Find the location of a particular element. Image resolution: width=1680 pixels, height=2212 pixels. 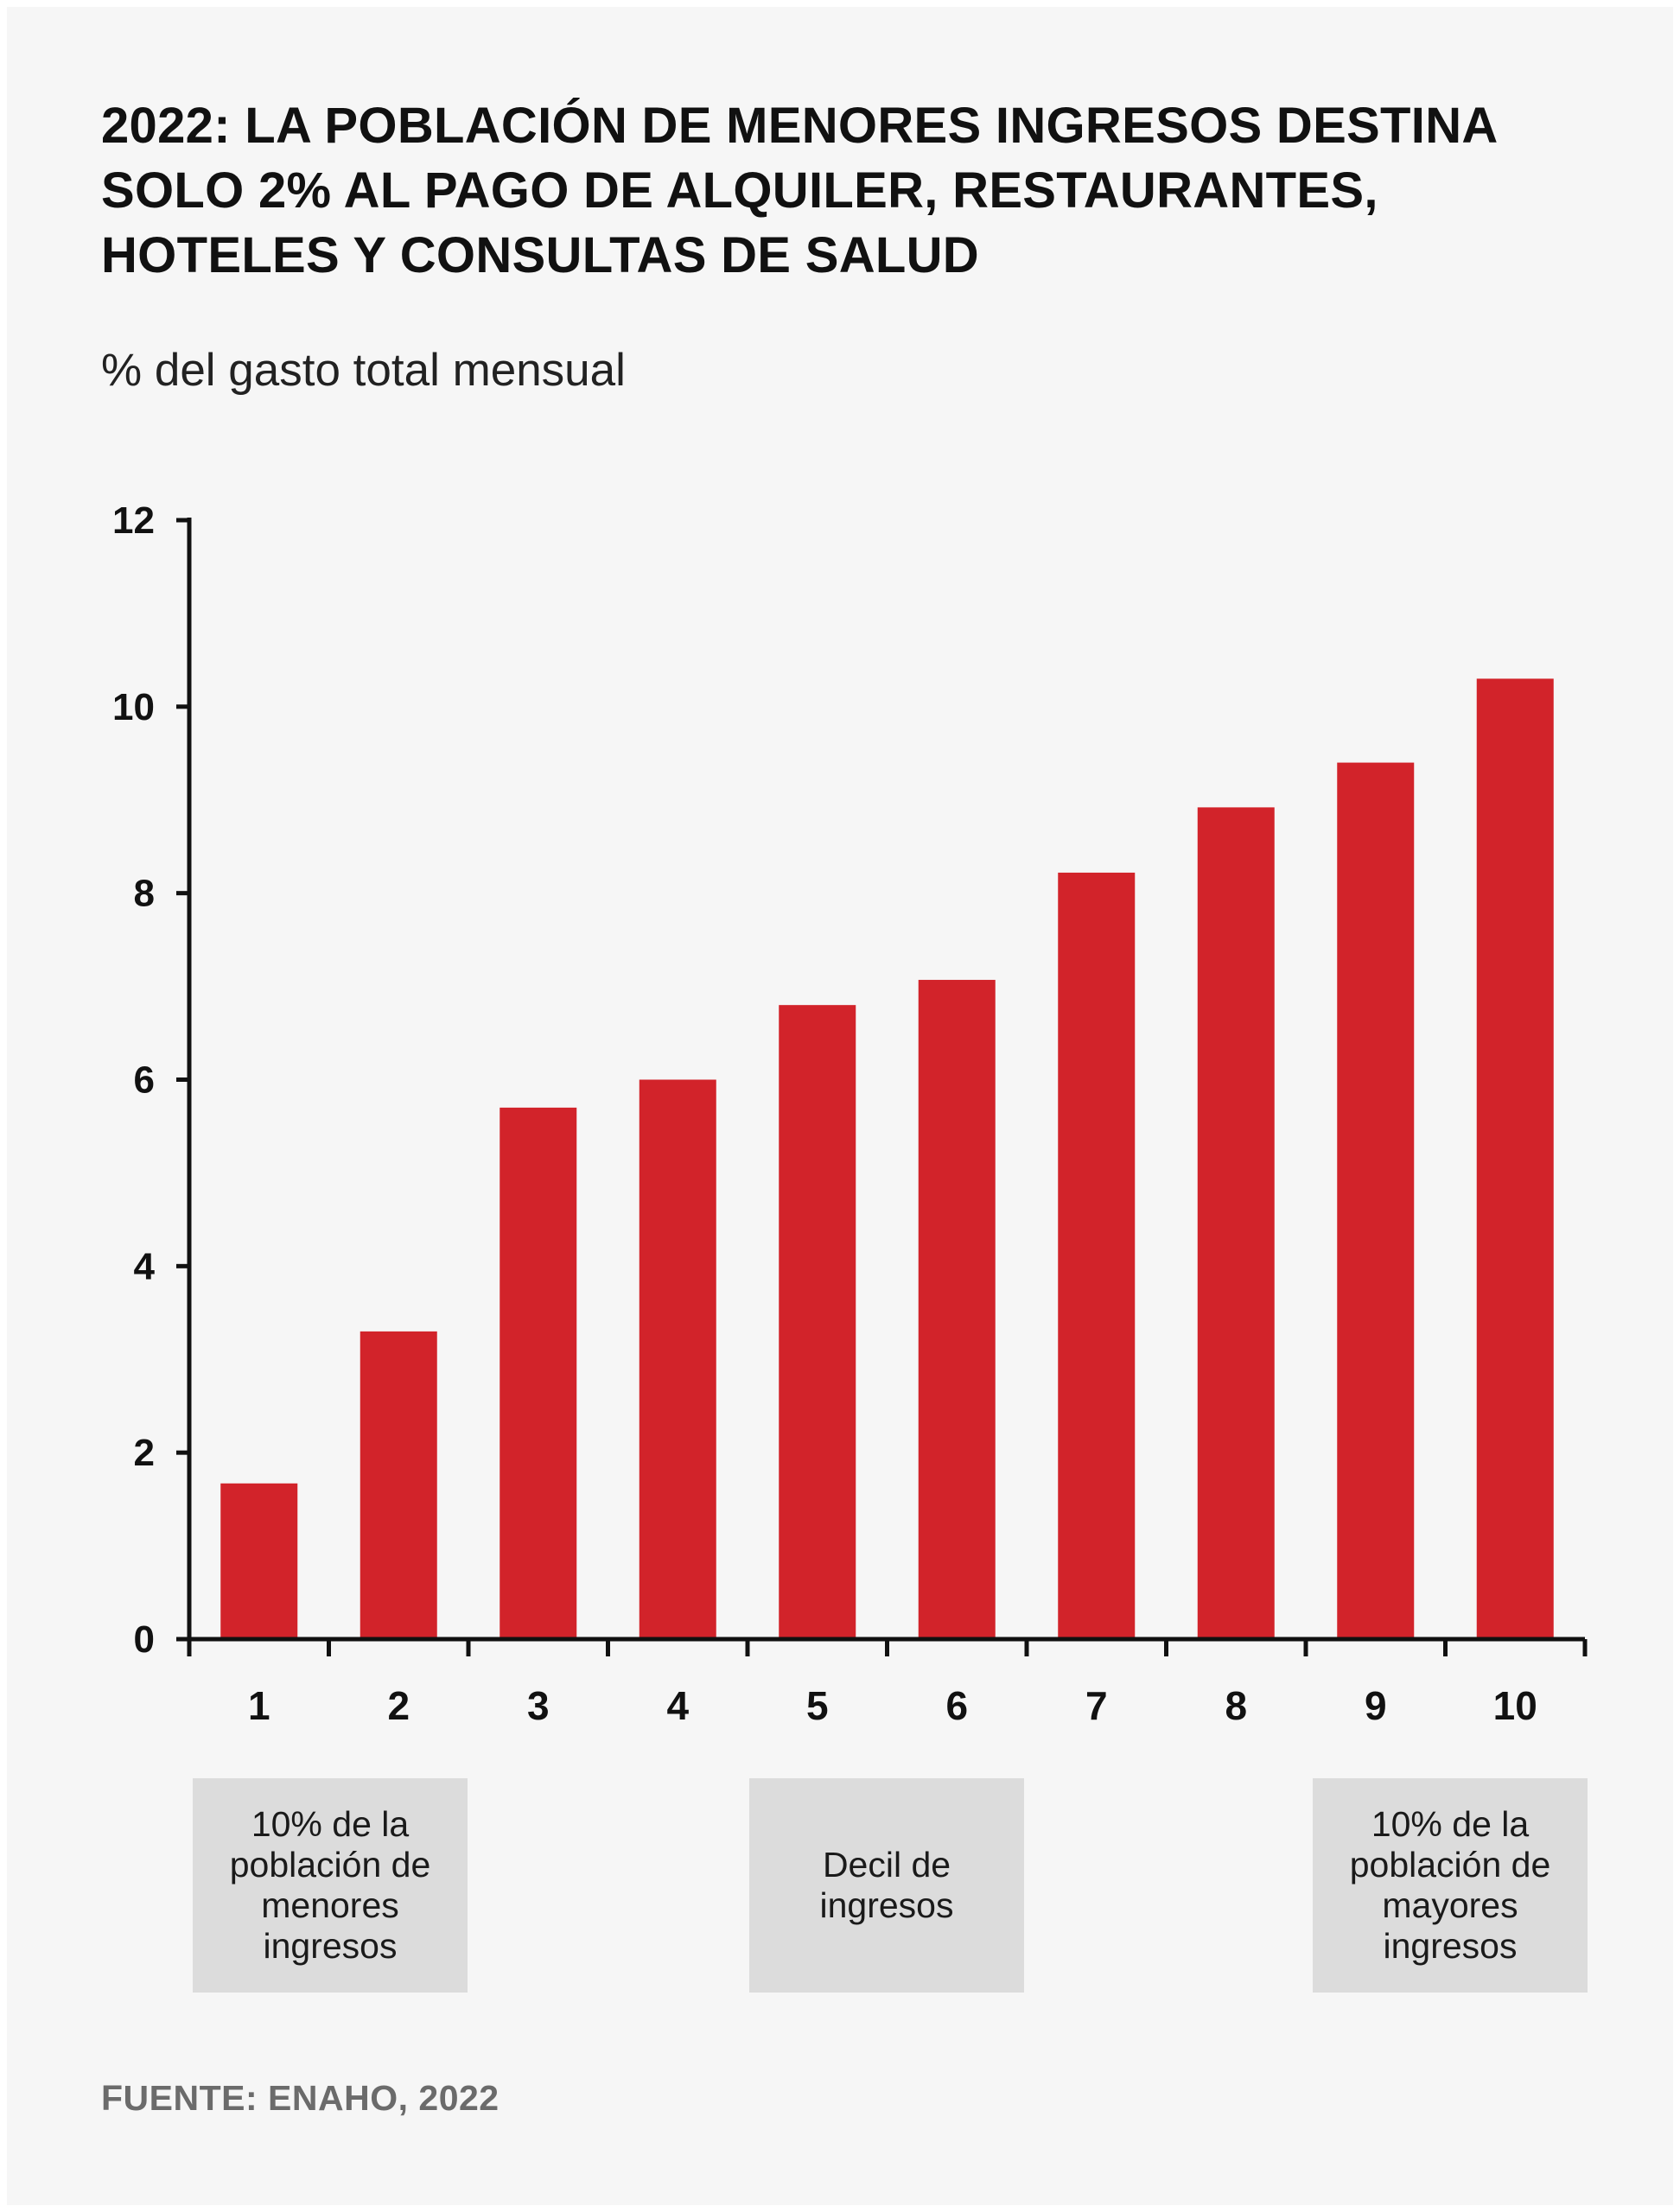

annotation-income-decile-text: Decil de ingresos is located at coordinates (886, 1885).